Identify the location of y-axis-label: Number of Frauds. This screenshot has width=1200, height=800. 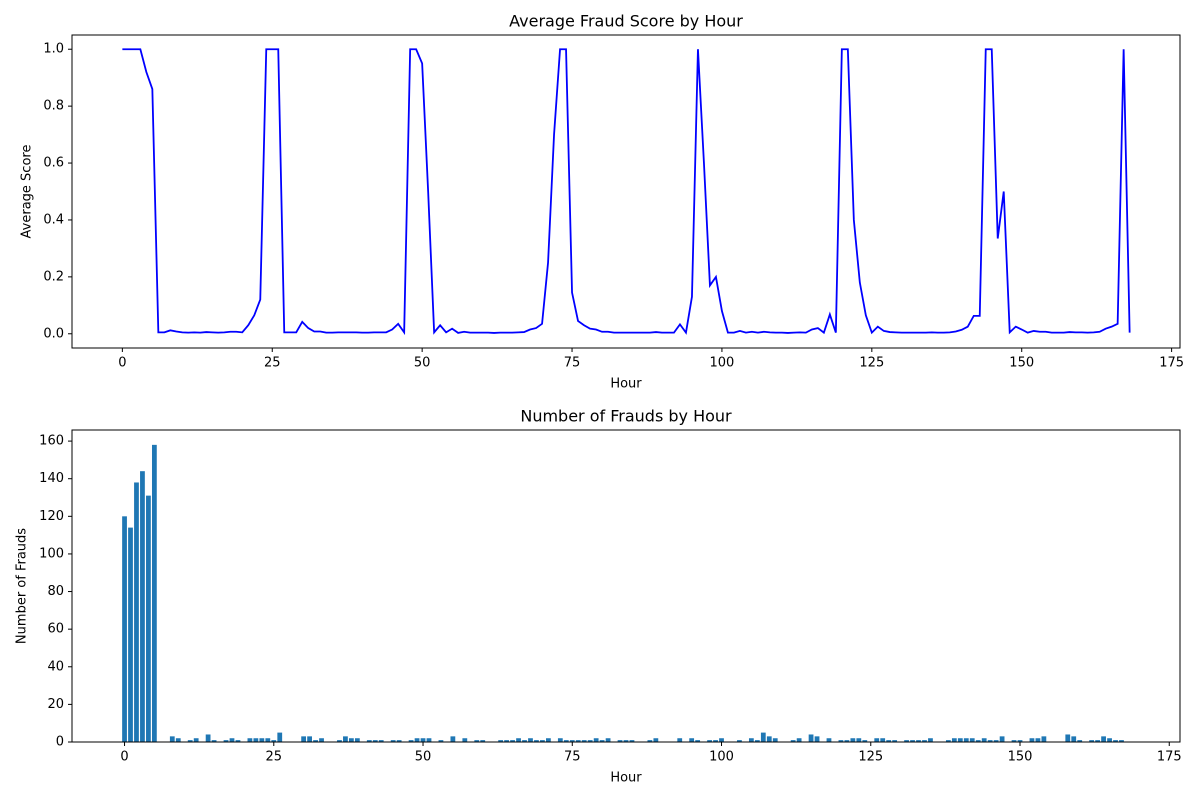
(22, 586).